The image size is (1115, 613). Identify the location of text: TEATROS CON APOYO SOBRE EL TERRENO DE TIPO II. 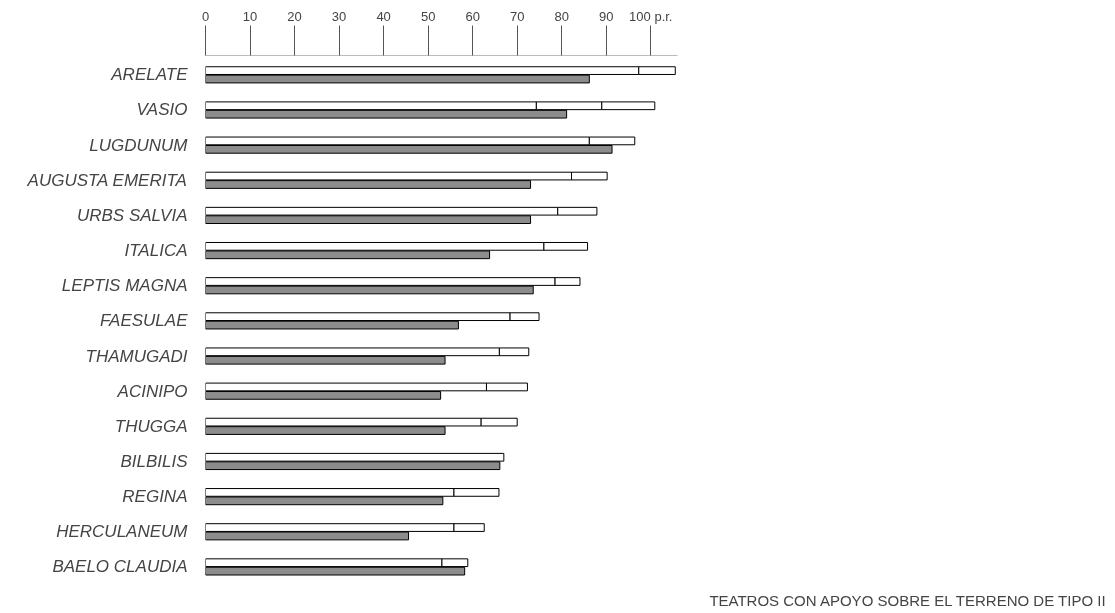
(907, 600).